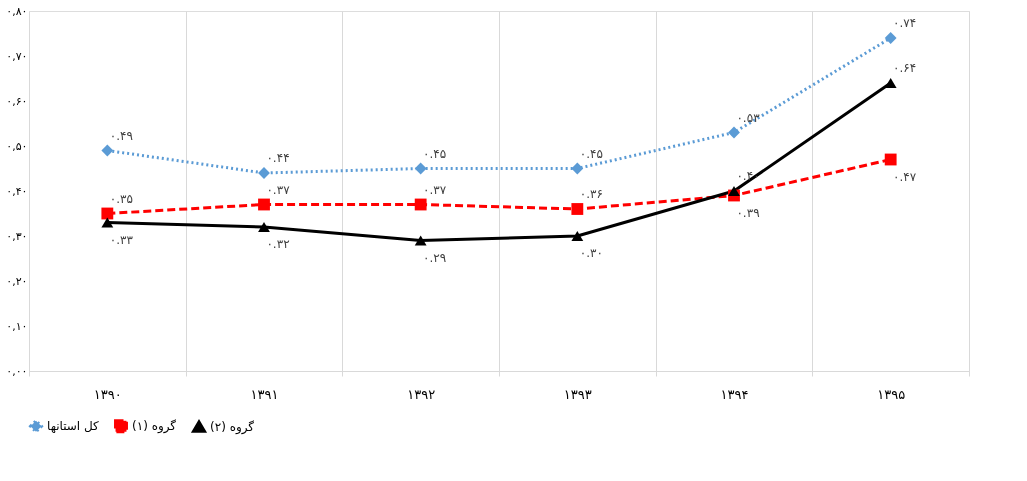  What do you see at coordinates (278, 158) in the screenshot?
I see `data-label: ۰.۴۴` at bounding box center [278, 158].